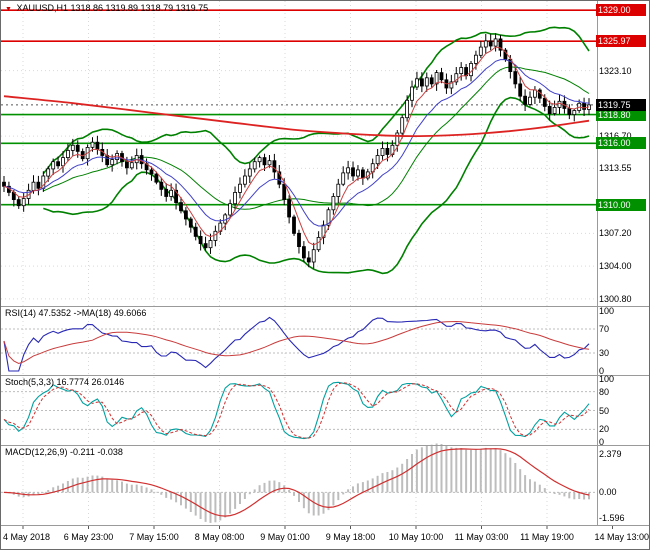 The image size is (650, 550). Describe the element at coordinates (296, 410) in the screenshot. I see `stoch-k-line` at that location.